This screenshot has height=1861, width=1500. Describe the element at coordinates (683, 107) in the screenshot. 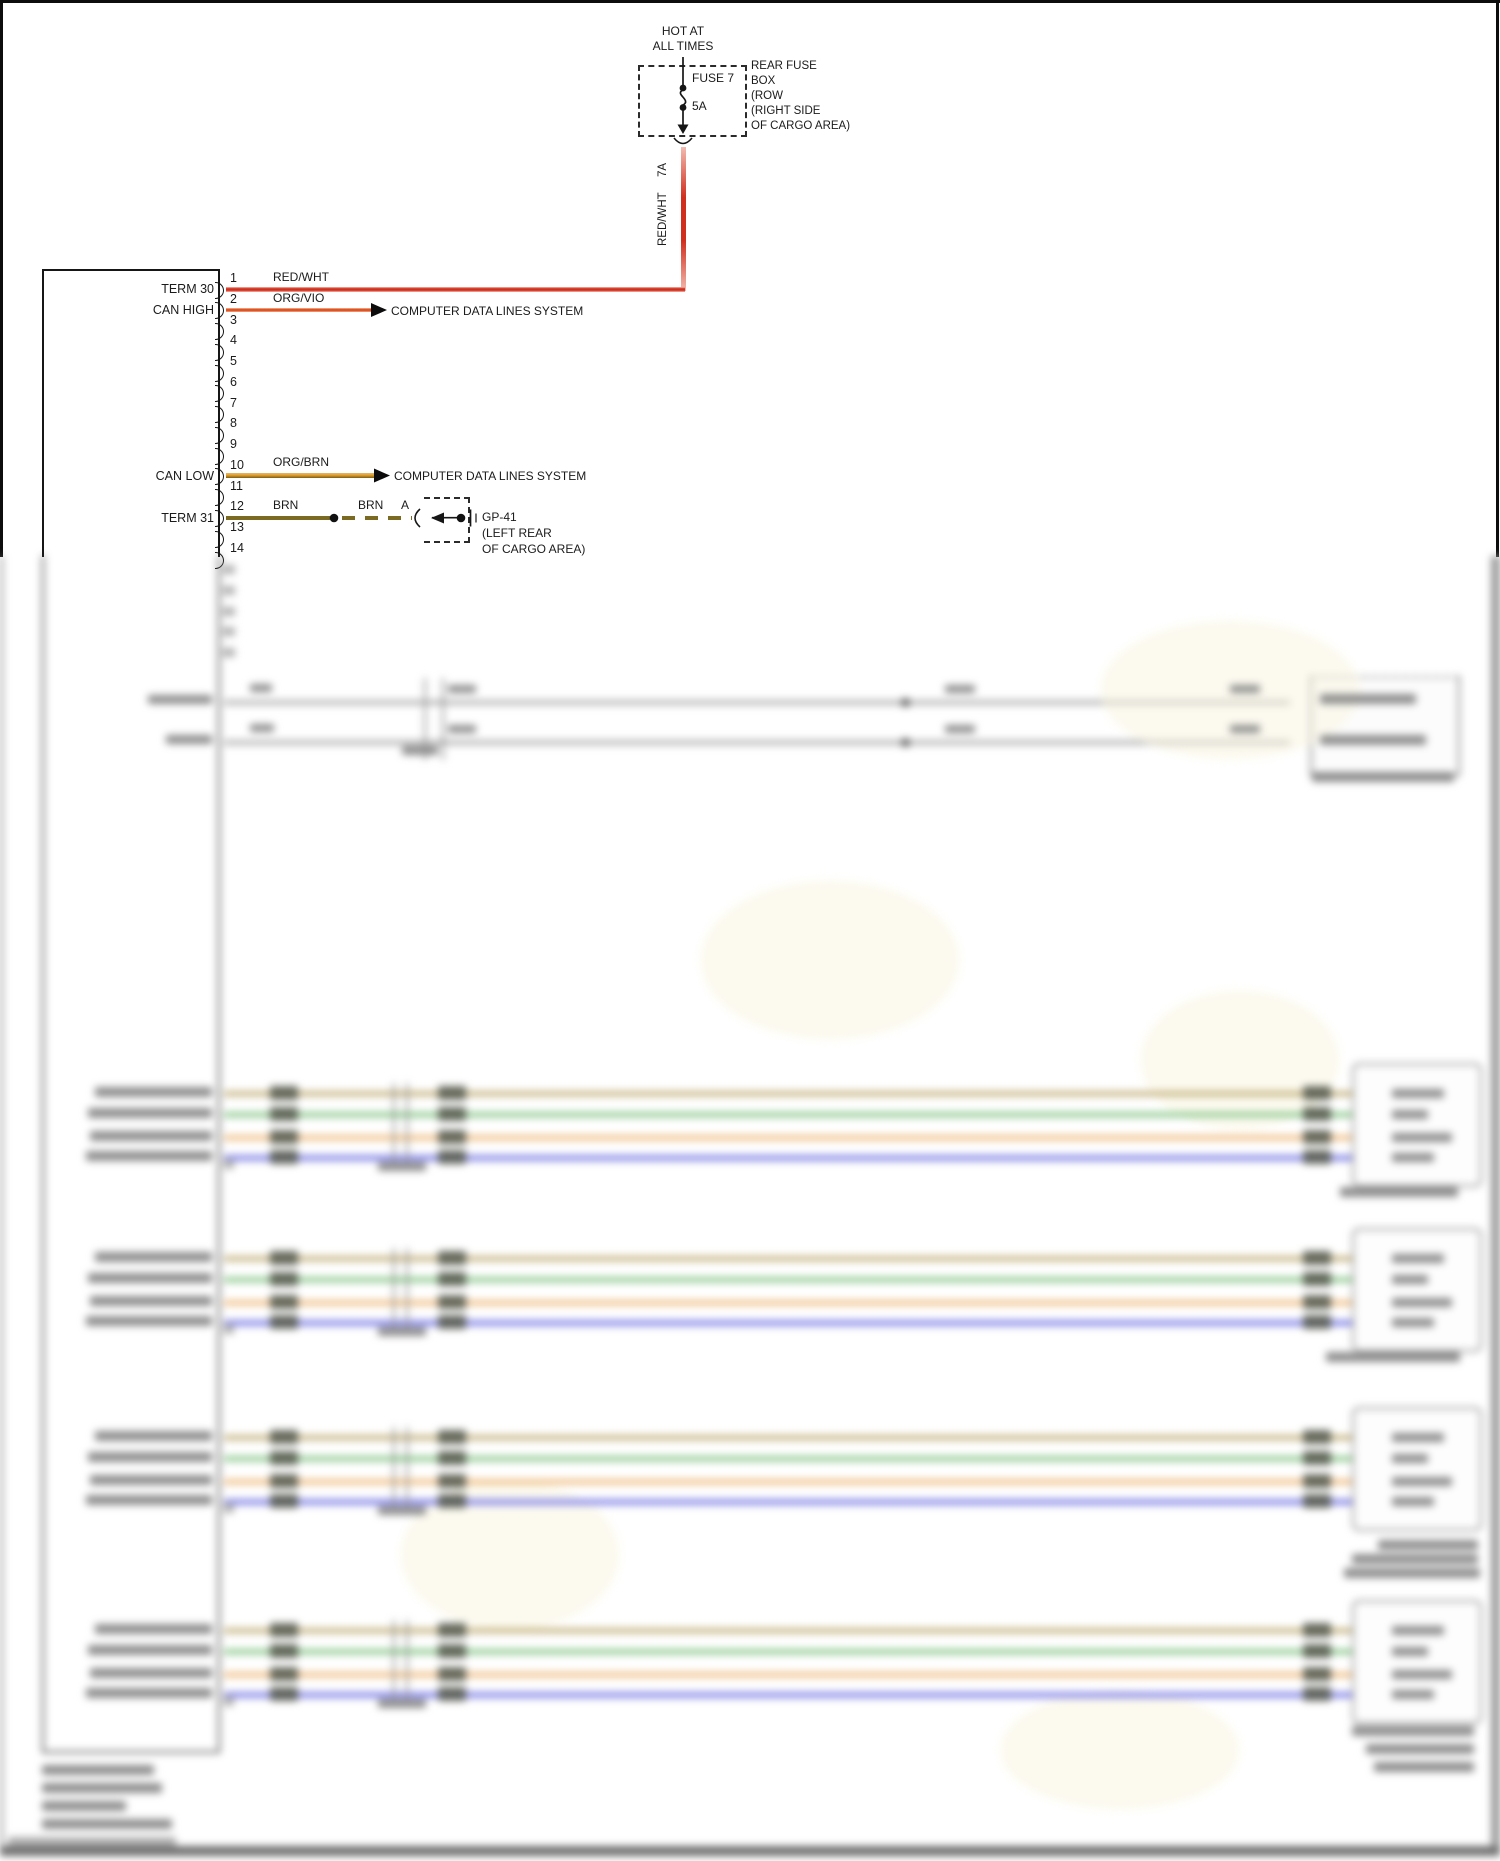

I see `fuse-terminal-dot` at that location.